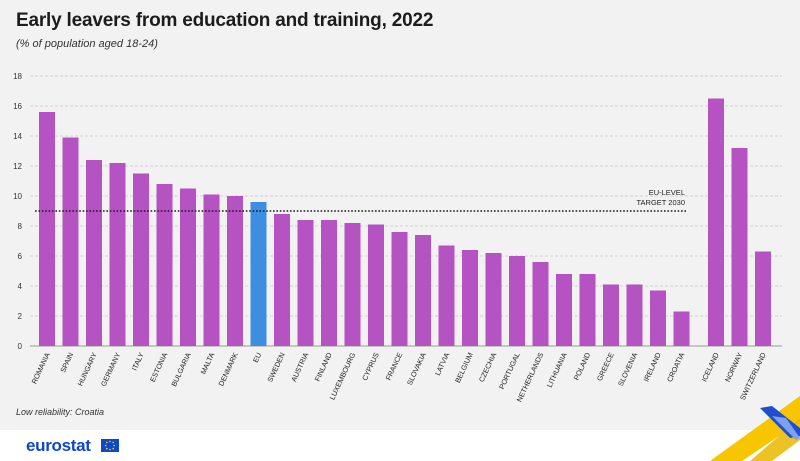 This screenshot has height=461, width=800. What do you see at coordinates (352, 284) in the screenshot?
I see `bar-luxembourg` at bounding box center [352, 284].